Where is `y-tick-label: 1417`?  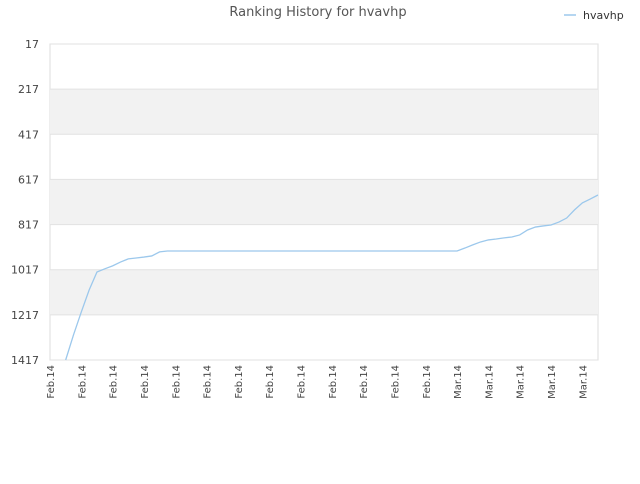
y-tick-label: 1417 is located at coordinates (25, 360).